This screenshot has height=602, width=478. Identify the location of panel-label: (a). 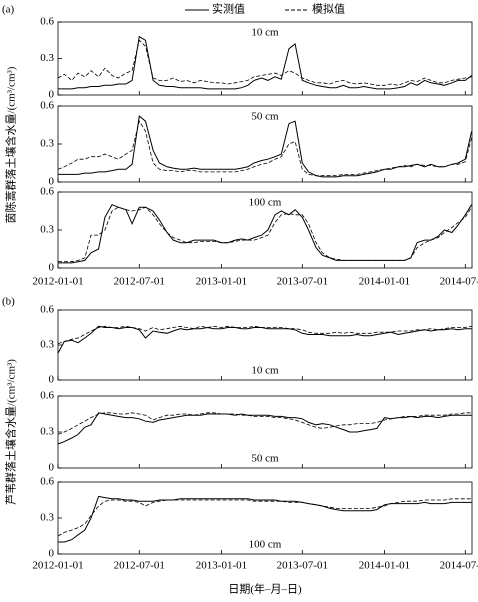
(8, 10).